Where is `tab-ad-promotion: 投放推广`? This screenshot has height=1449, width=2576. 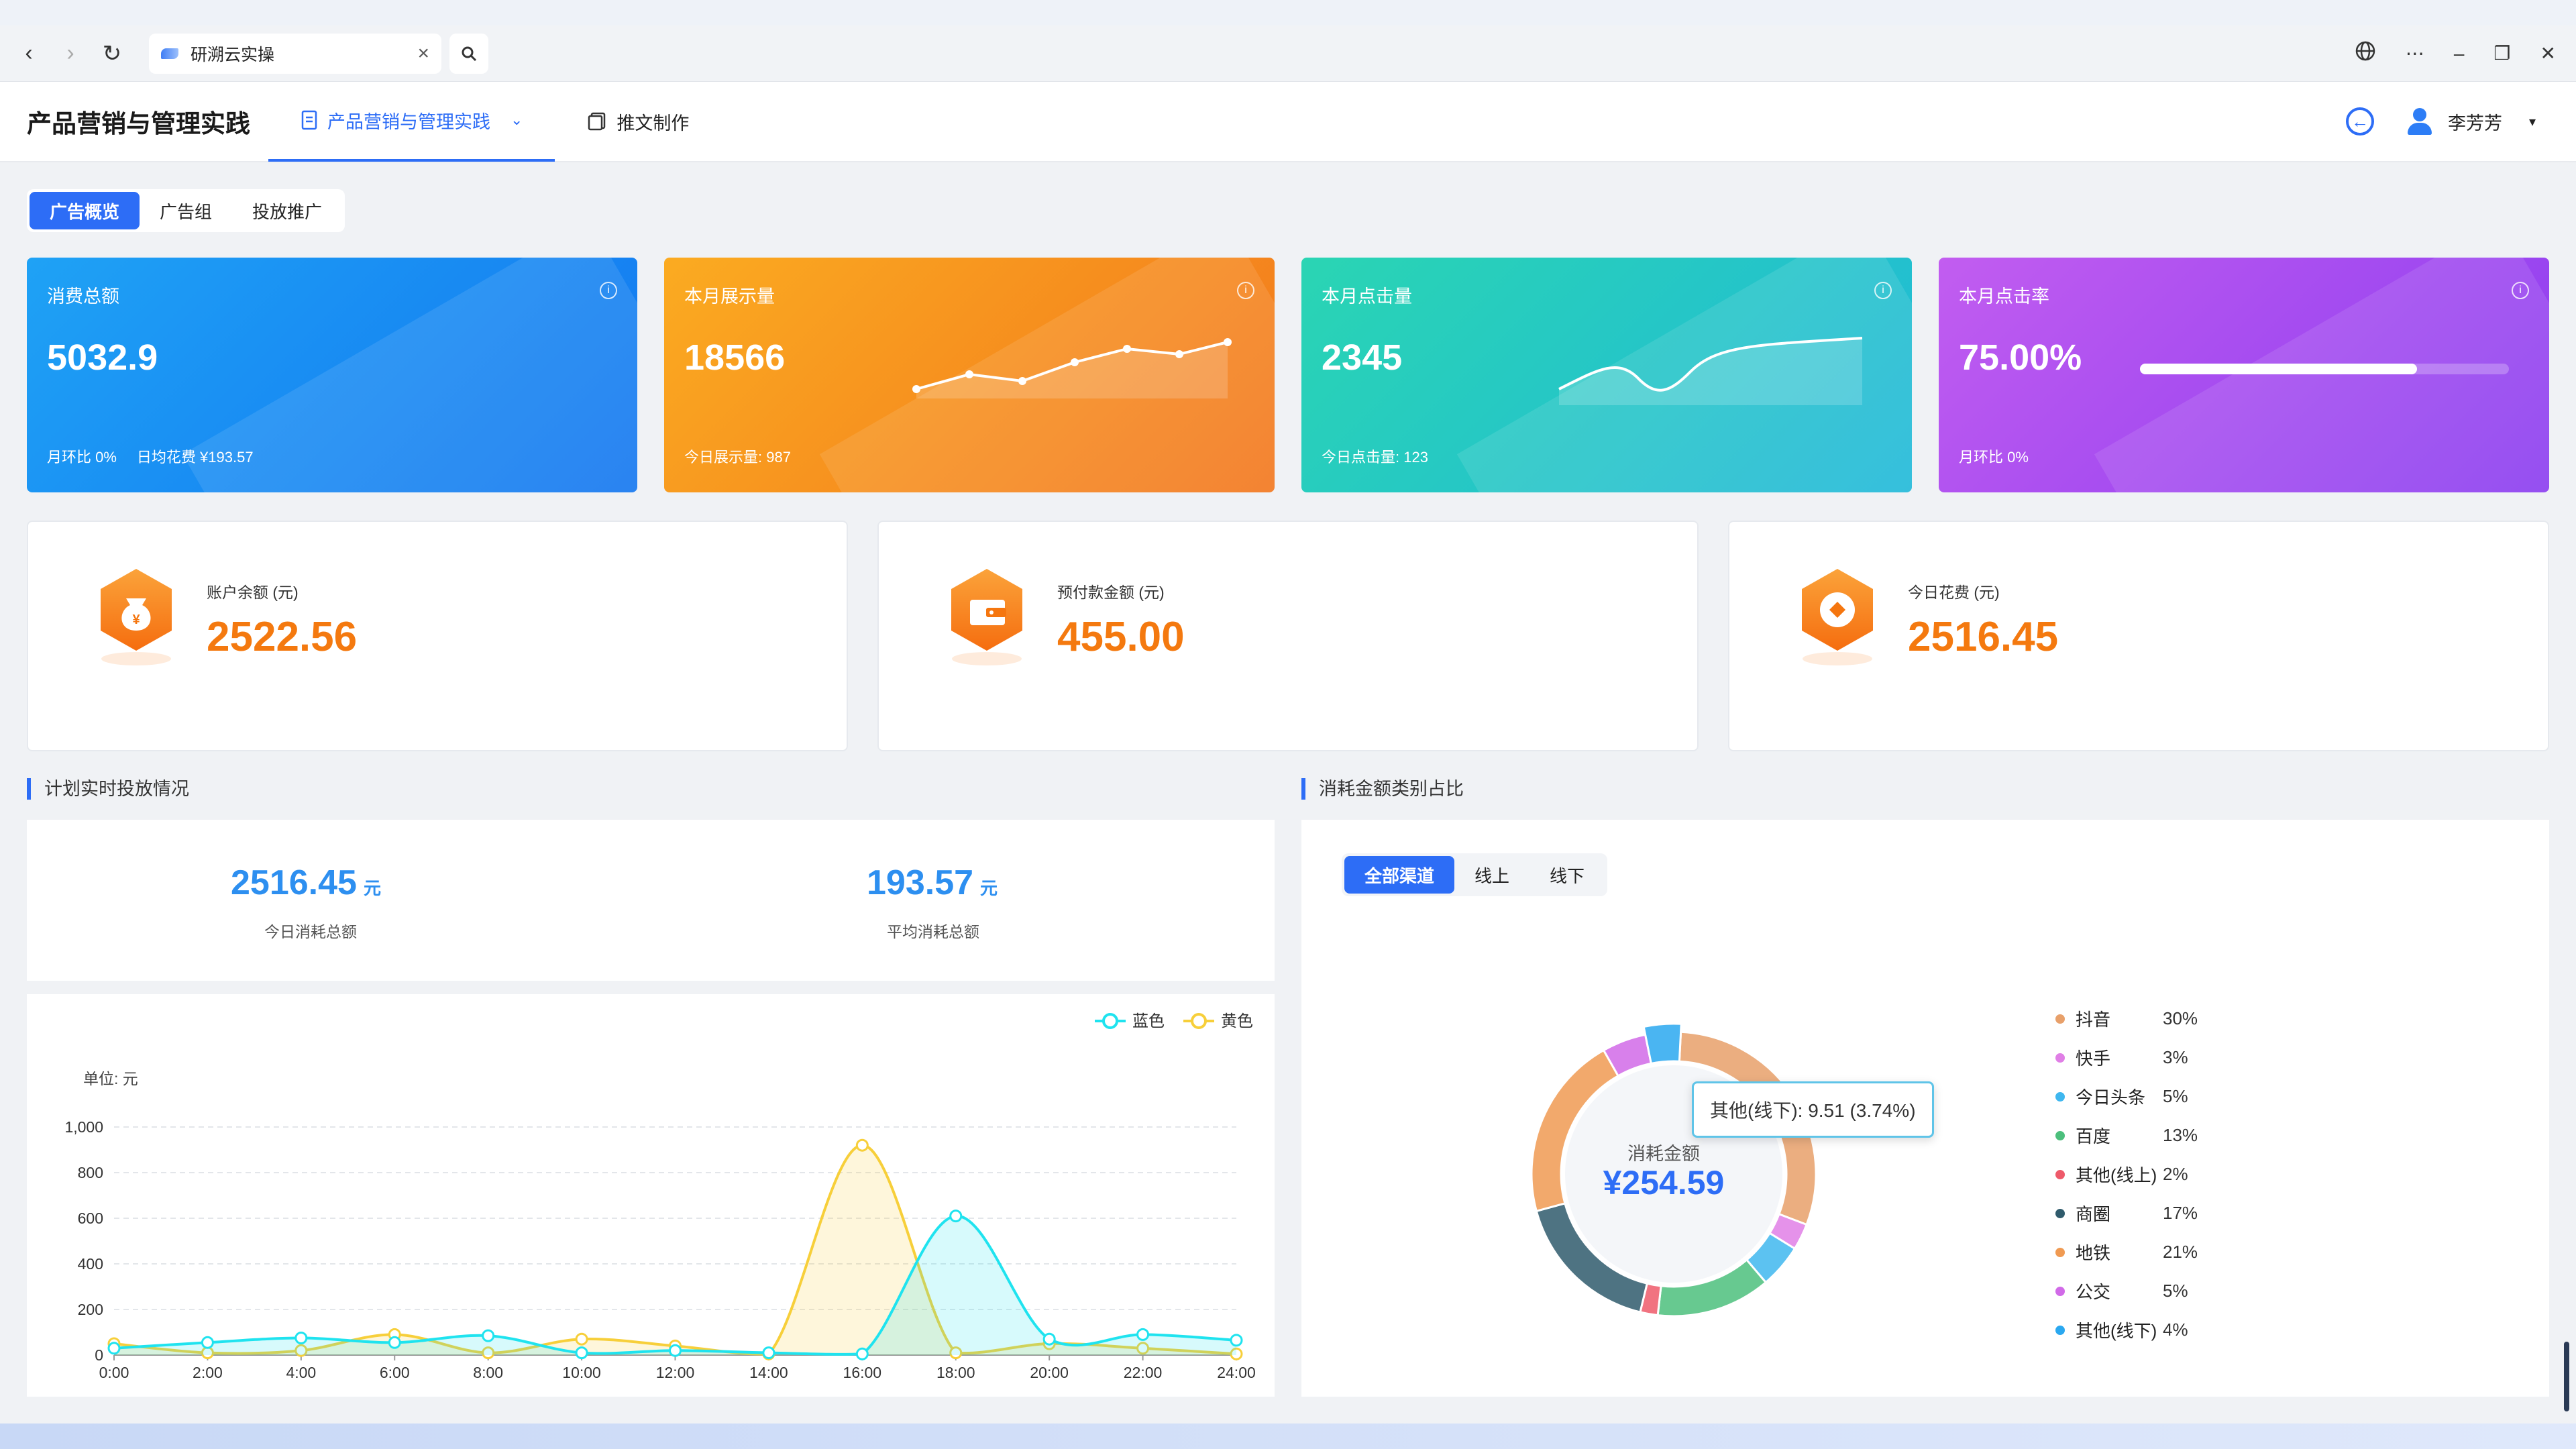 tab-ad-promotion: 投放推广 is located at coordinates (287, 211).